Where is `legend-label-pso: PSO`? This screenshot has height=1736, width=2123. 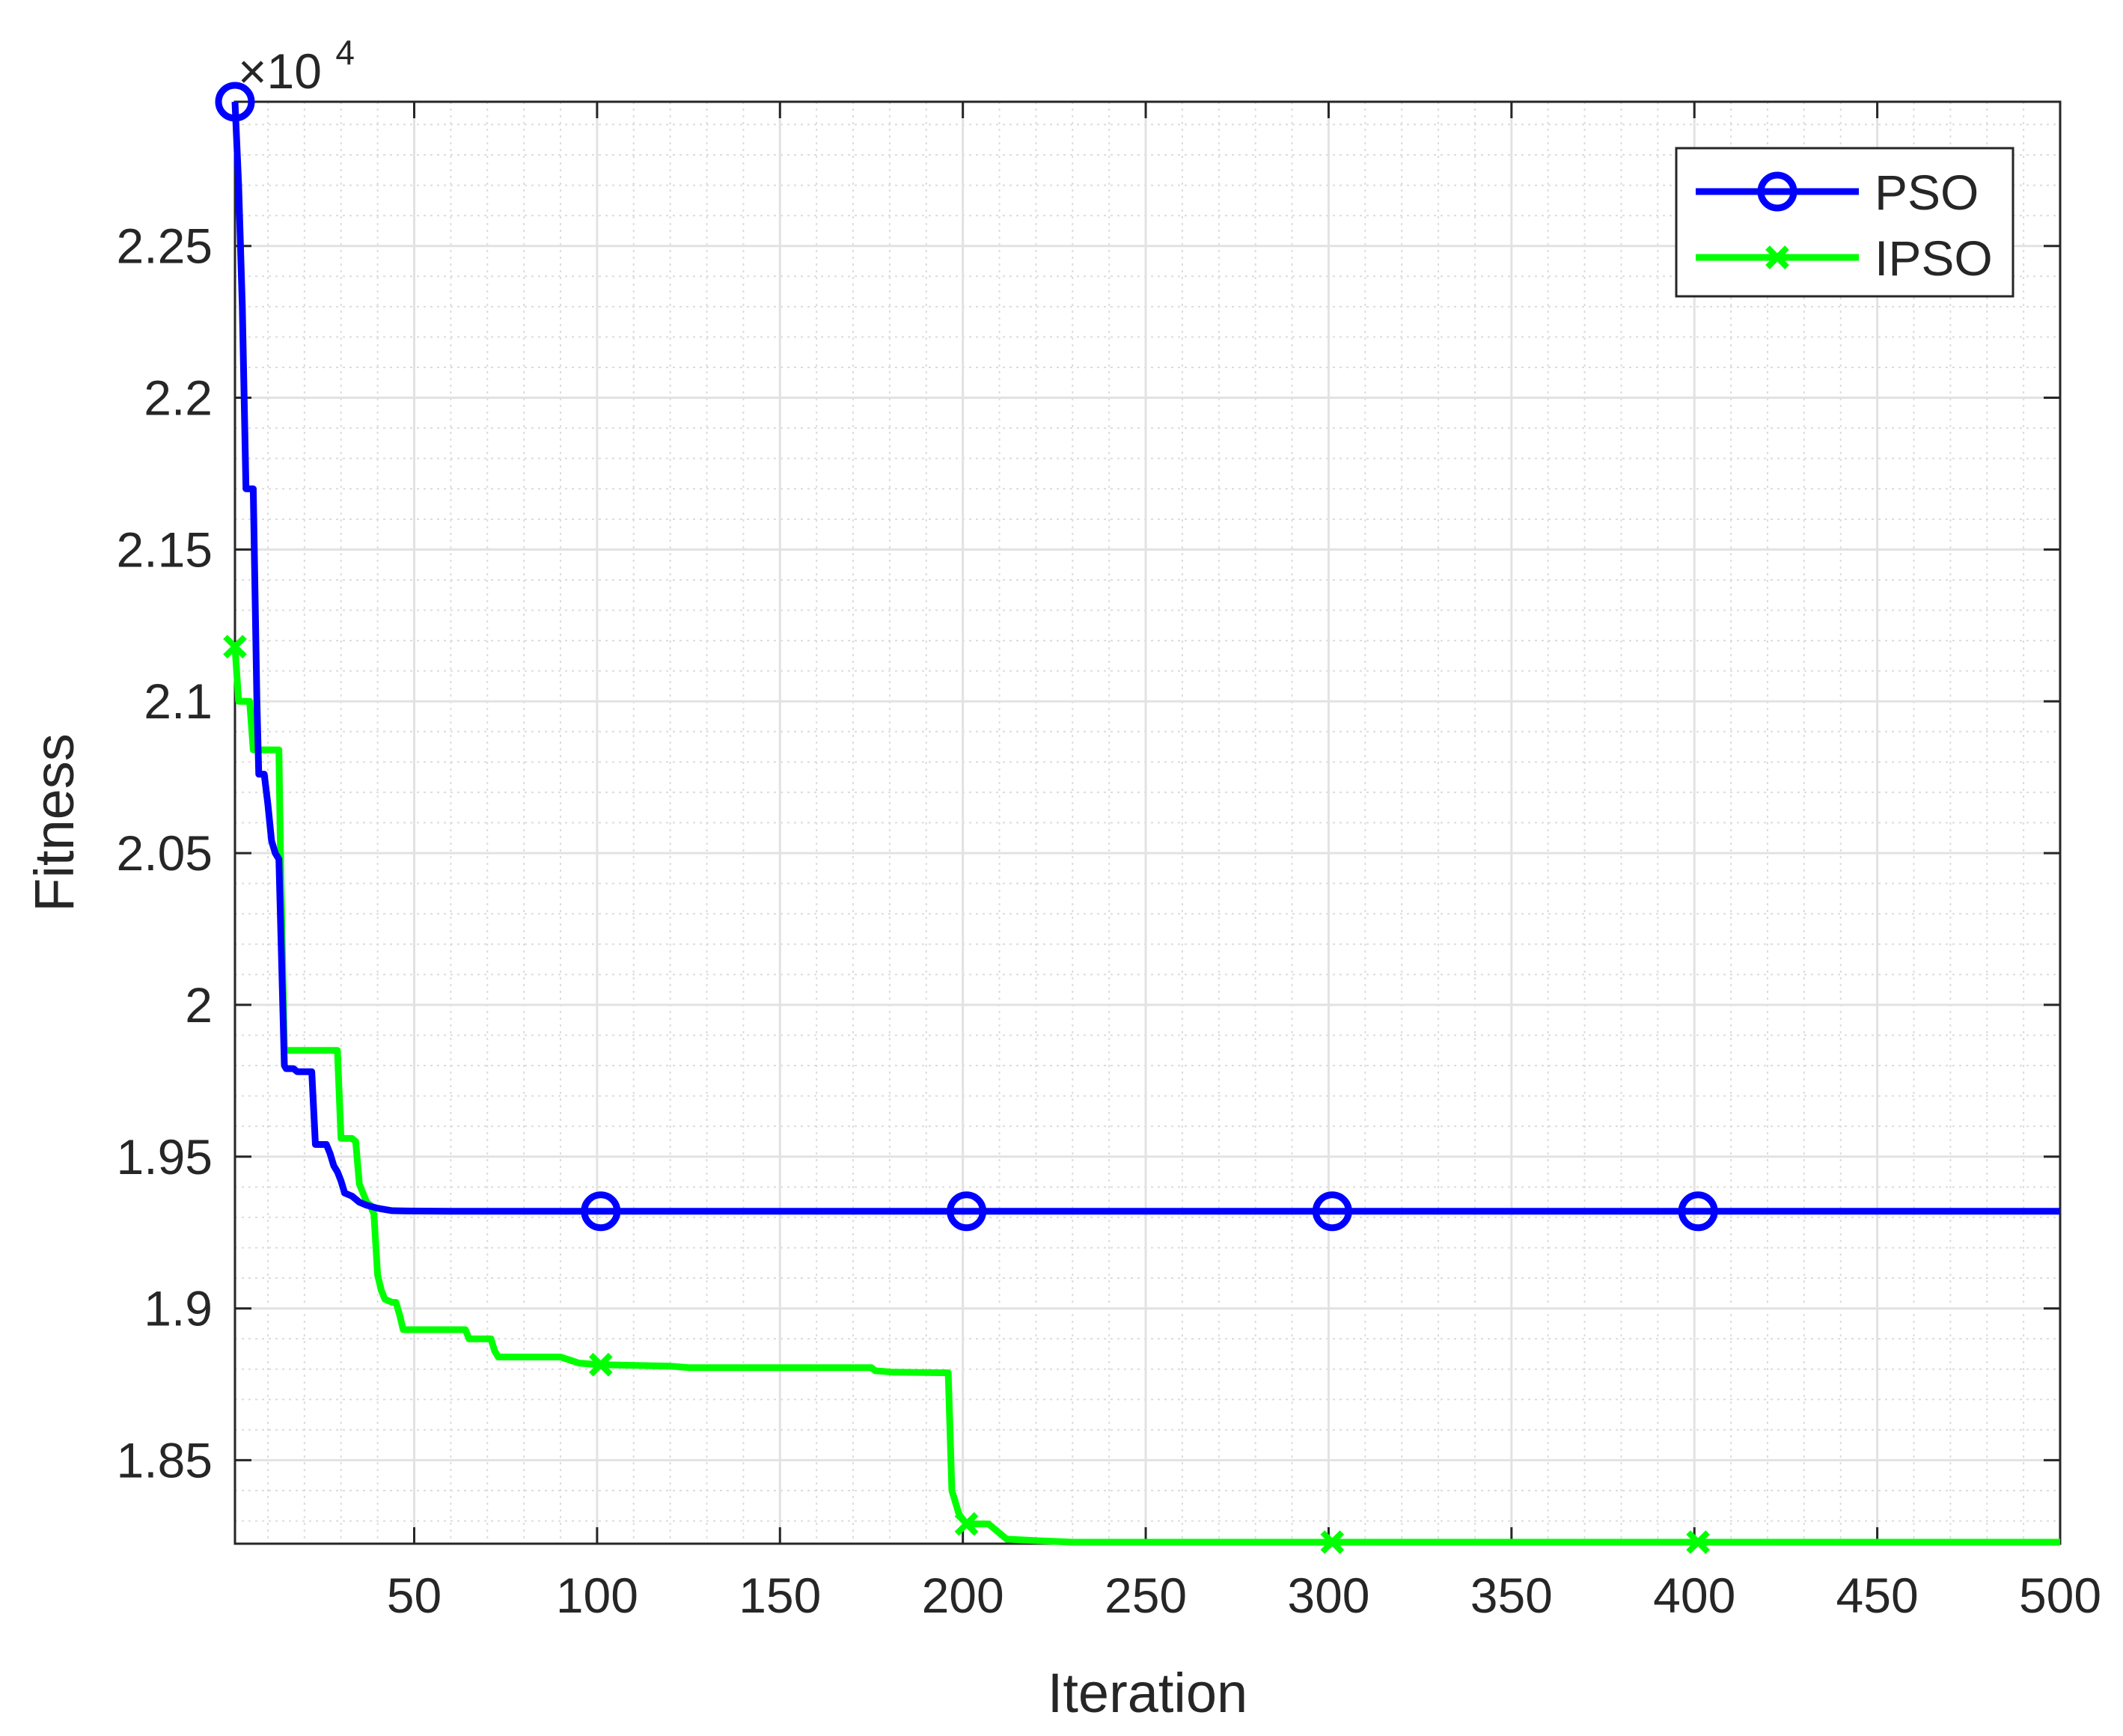 legend-label-pso: PSO is located at coordinates (1927, 192).